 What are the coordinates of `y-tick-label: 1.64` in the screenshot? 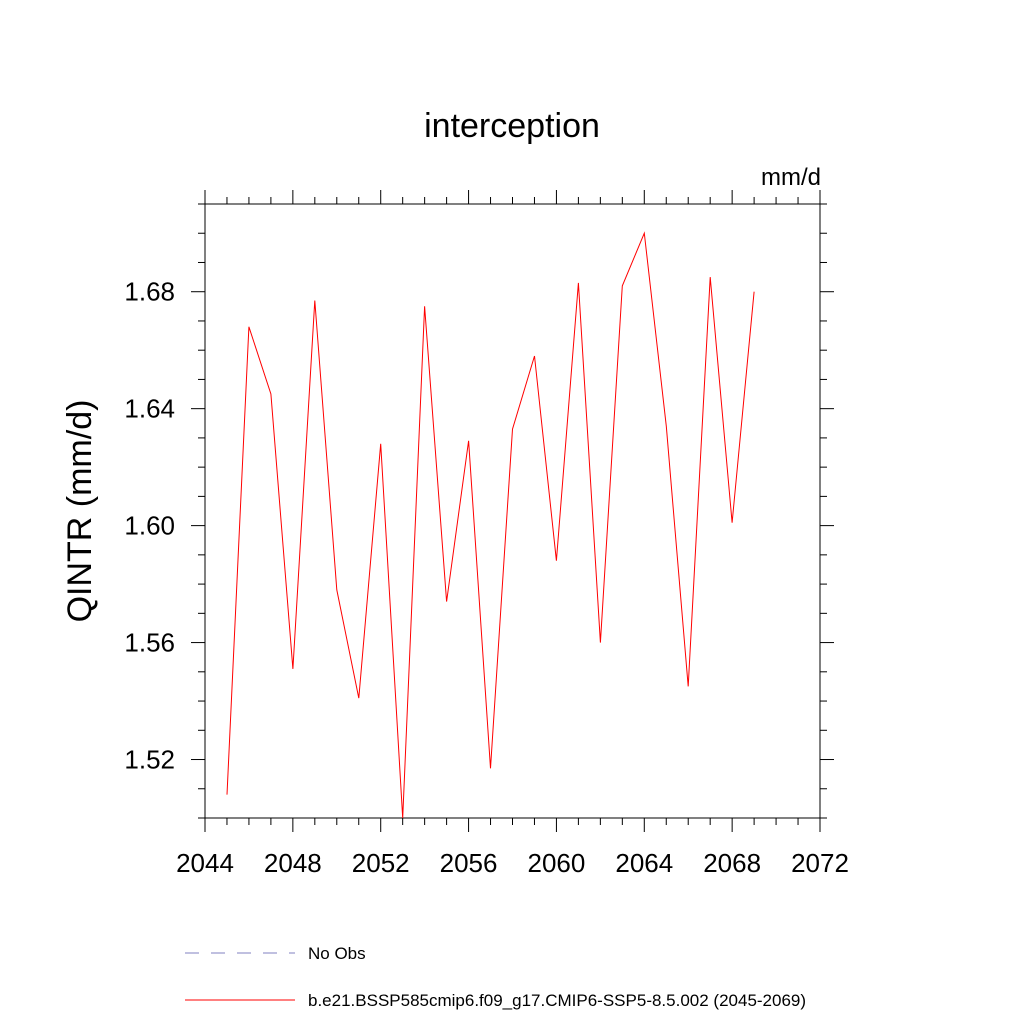 It's located at (149, 409).